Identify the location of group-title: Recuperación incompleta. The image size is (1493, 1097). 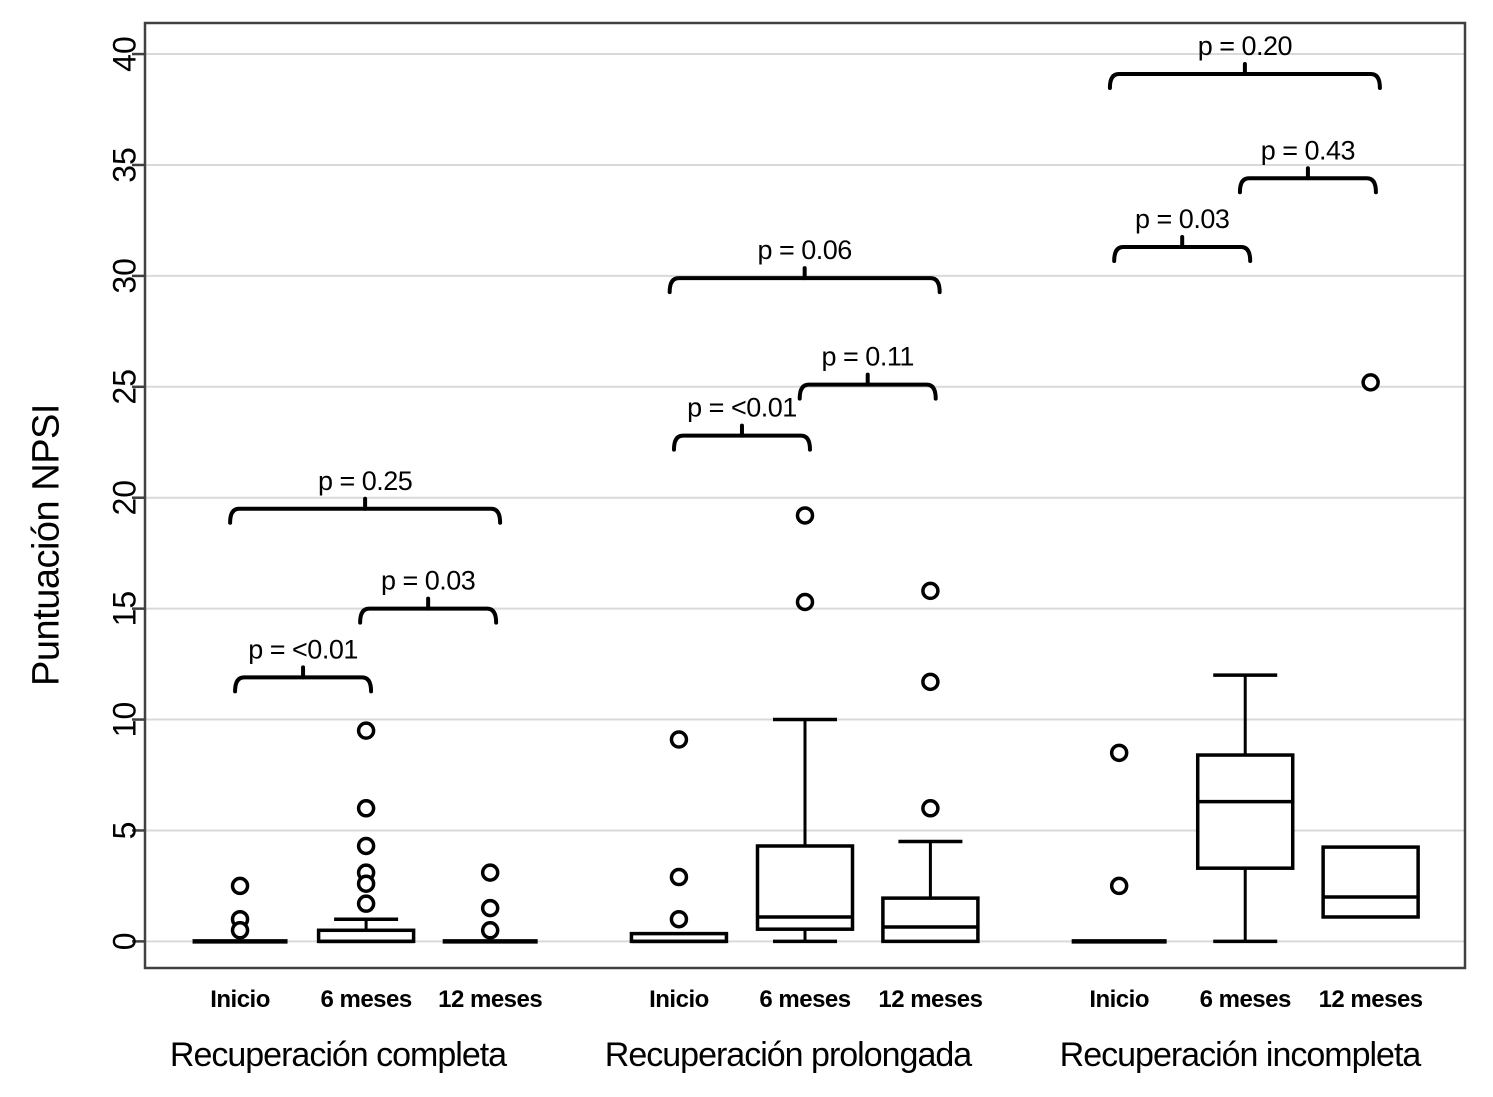
(1241, 1055).